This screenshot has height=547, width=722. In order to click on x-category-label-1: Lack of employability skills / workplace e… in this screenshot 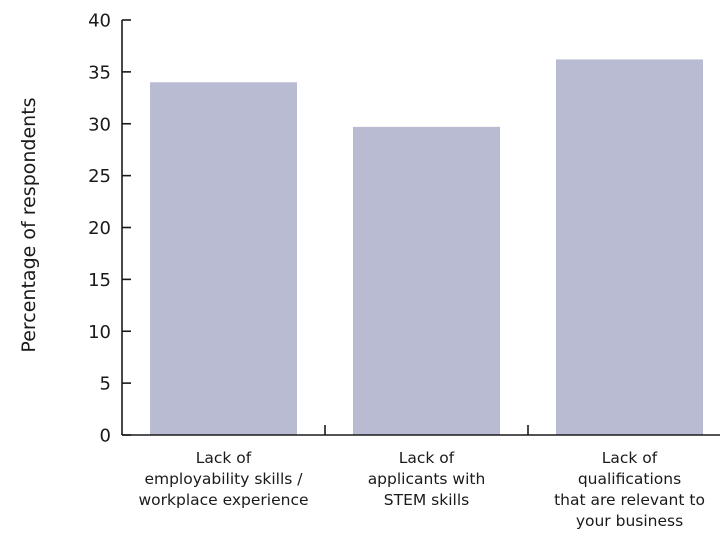, I will do `click(223, 479)`.